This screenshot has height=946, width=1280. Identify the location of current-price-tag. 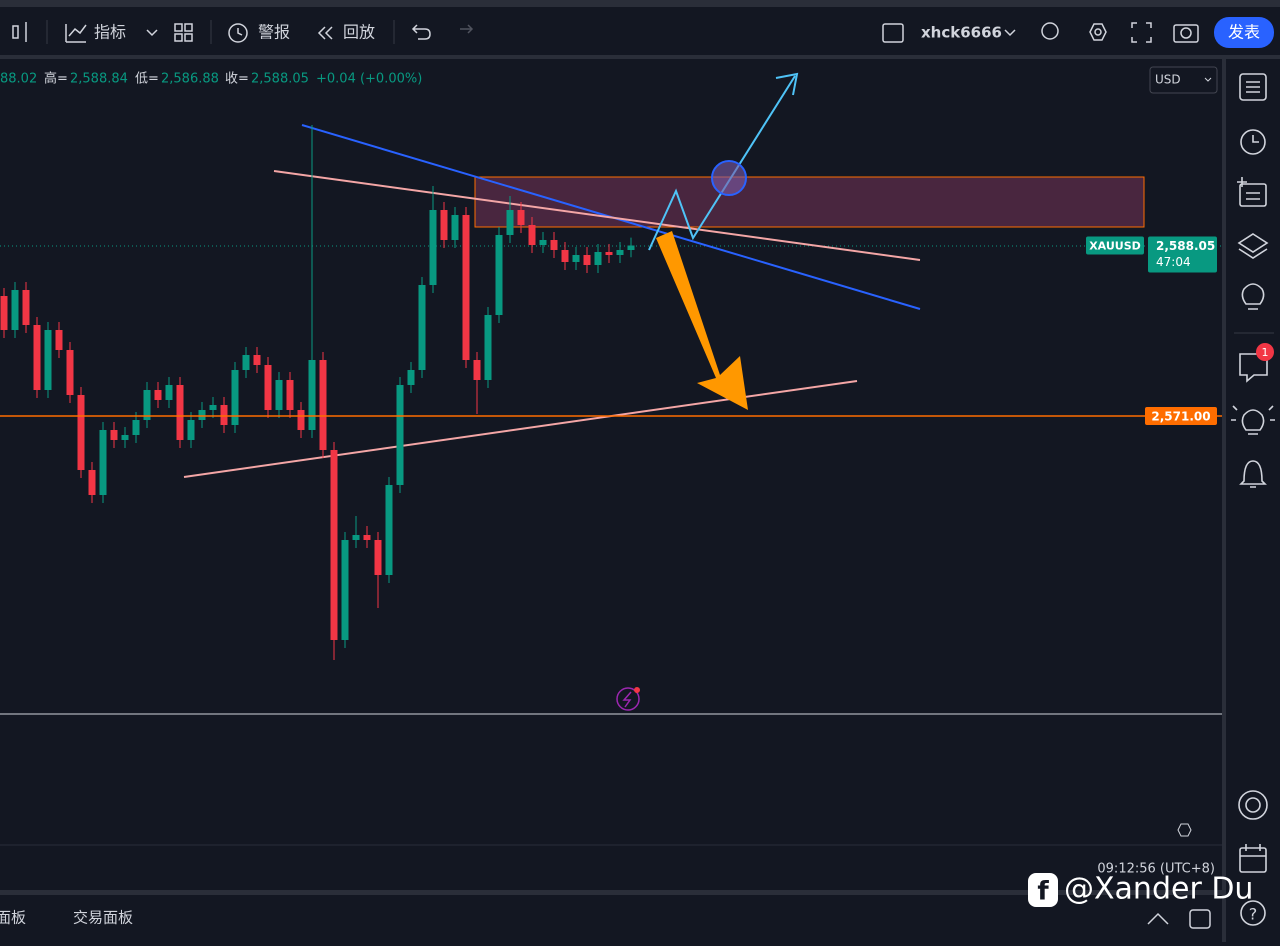
(1182, 254).